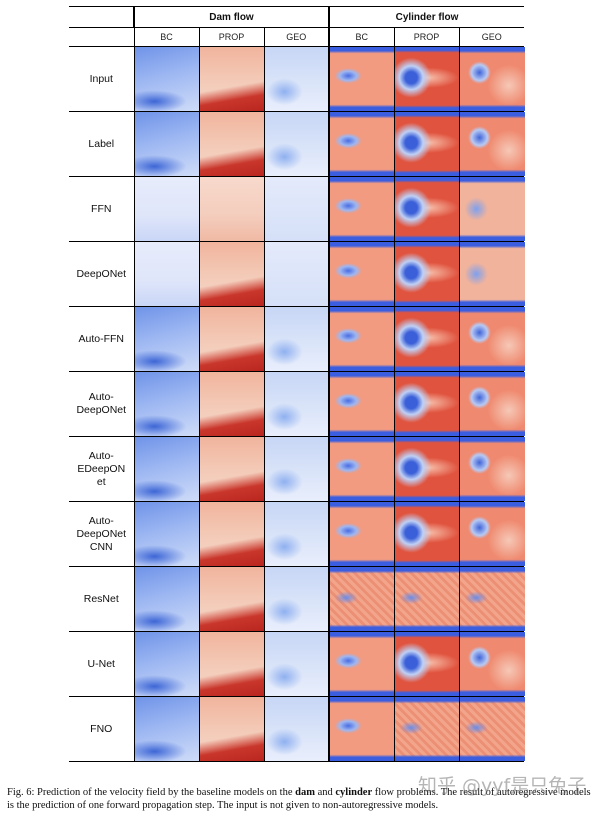 This screenshot has width=600, height=814. Describe the element at coordinates (101, 274) in the screenshot. I see `row-label: DeepONet` at that location.